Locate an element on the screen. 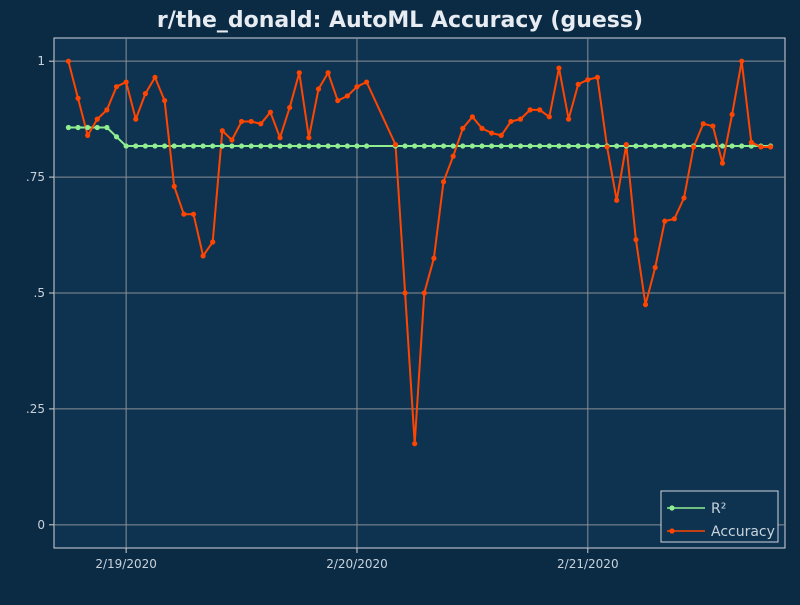  y-tick-label: .25 is located at coordinates (35, 409).